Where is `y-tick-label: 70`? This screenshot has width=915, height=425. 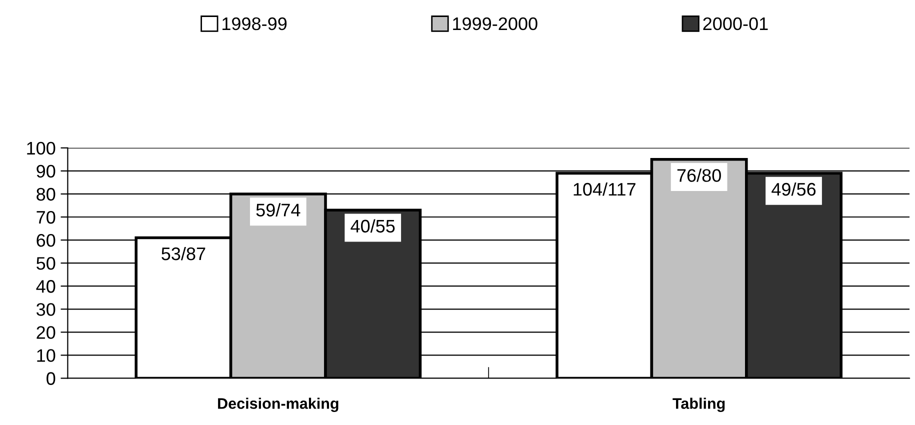
y-tick-label: 70 is located at coordinates (46, 217).